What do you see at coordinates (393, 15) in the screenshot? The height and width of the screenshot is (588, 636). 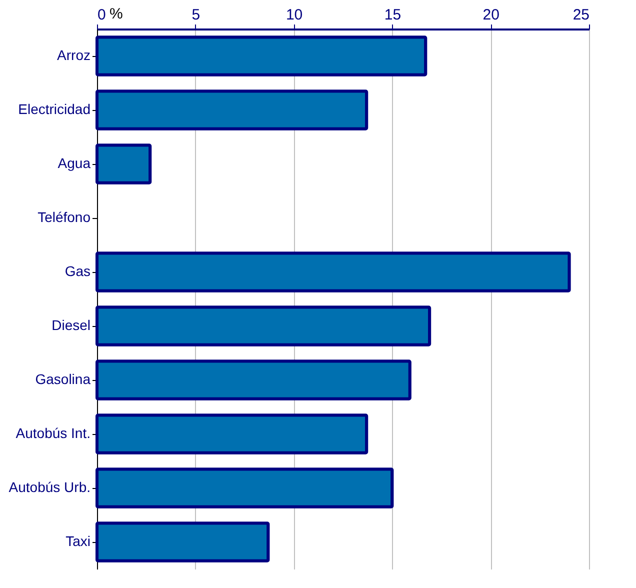 I see `x-tick-label: 15` at bounding box center [393, 15].